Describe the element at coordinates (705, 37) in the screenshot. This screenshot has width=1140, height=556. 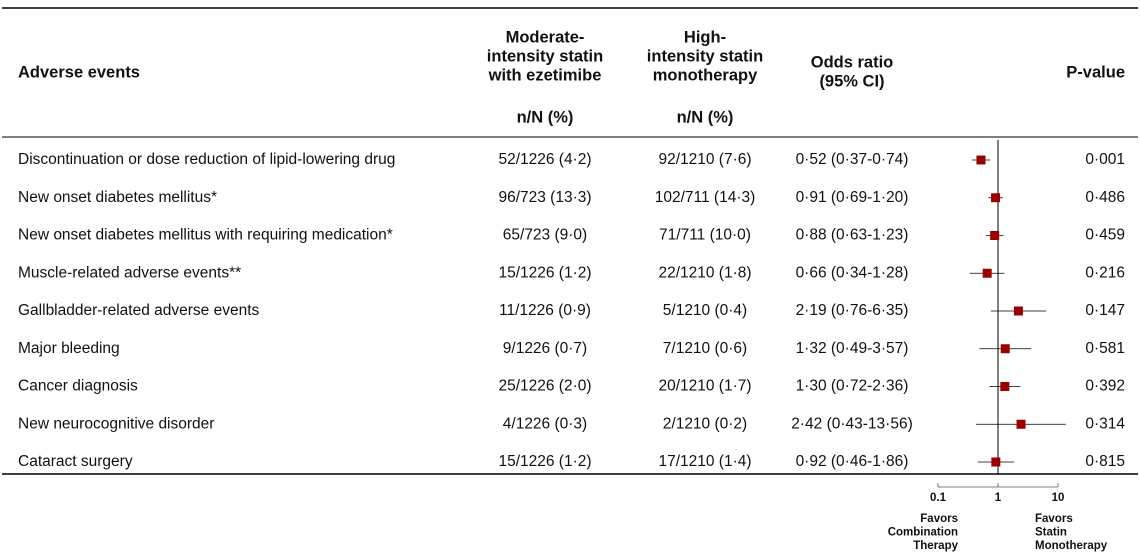
I see `column-header: High-` at that location.